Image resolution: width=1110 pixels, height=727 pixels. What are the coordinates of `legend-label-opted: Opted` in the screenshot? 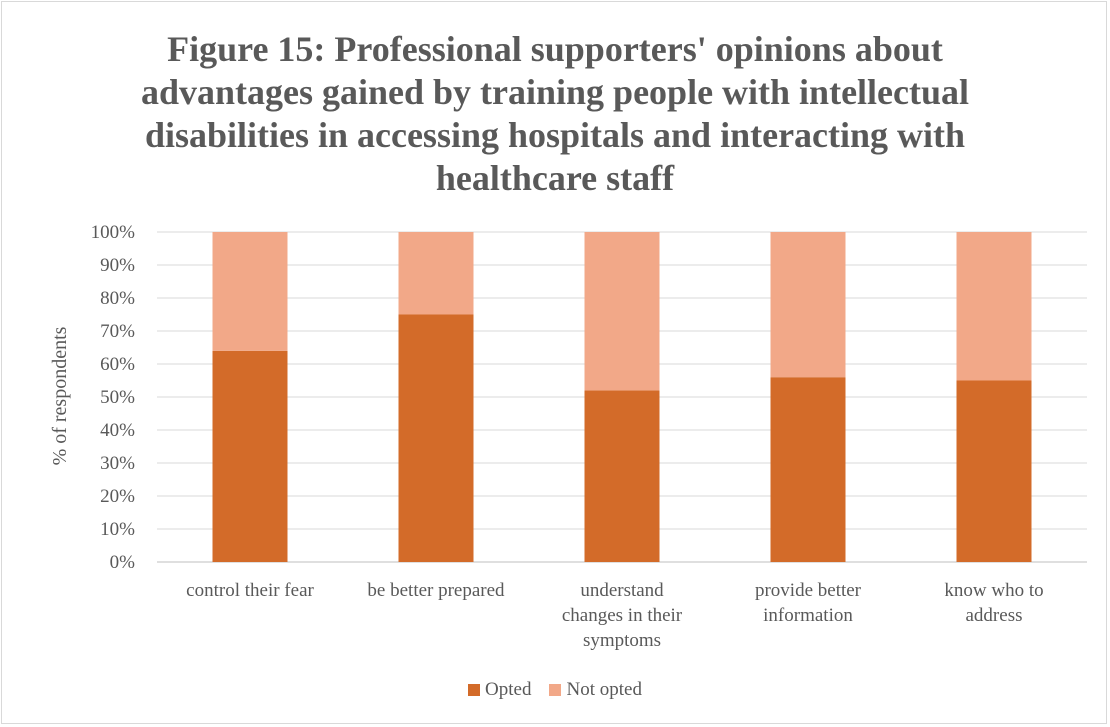 It's located at (508, 689).